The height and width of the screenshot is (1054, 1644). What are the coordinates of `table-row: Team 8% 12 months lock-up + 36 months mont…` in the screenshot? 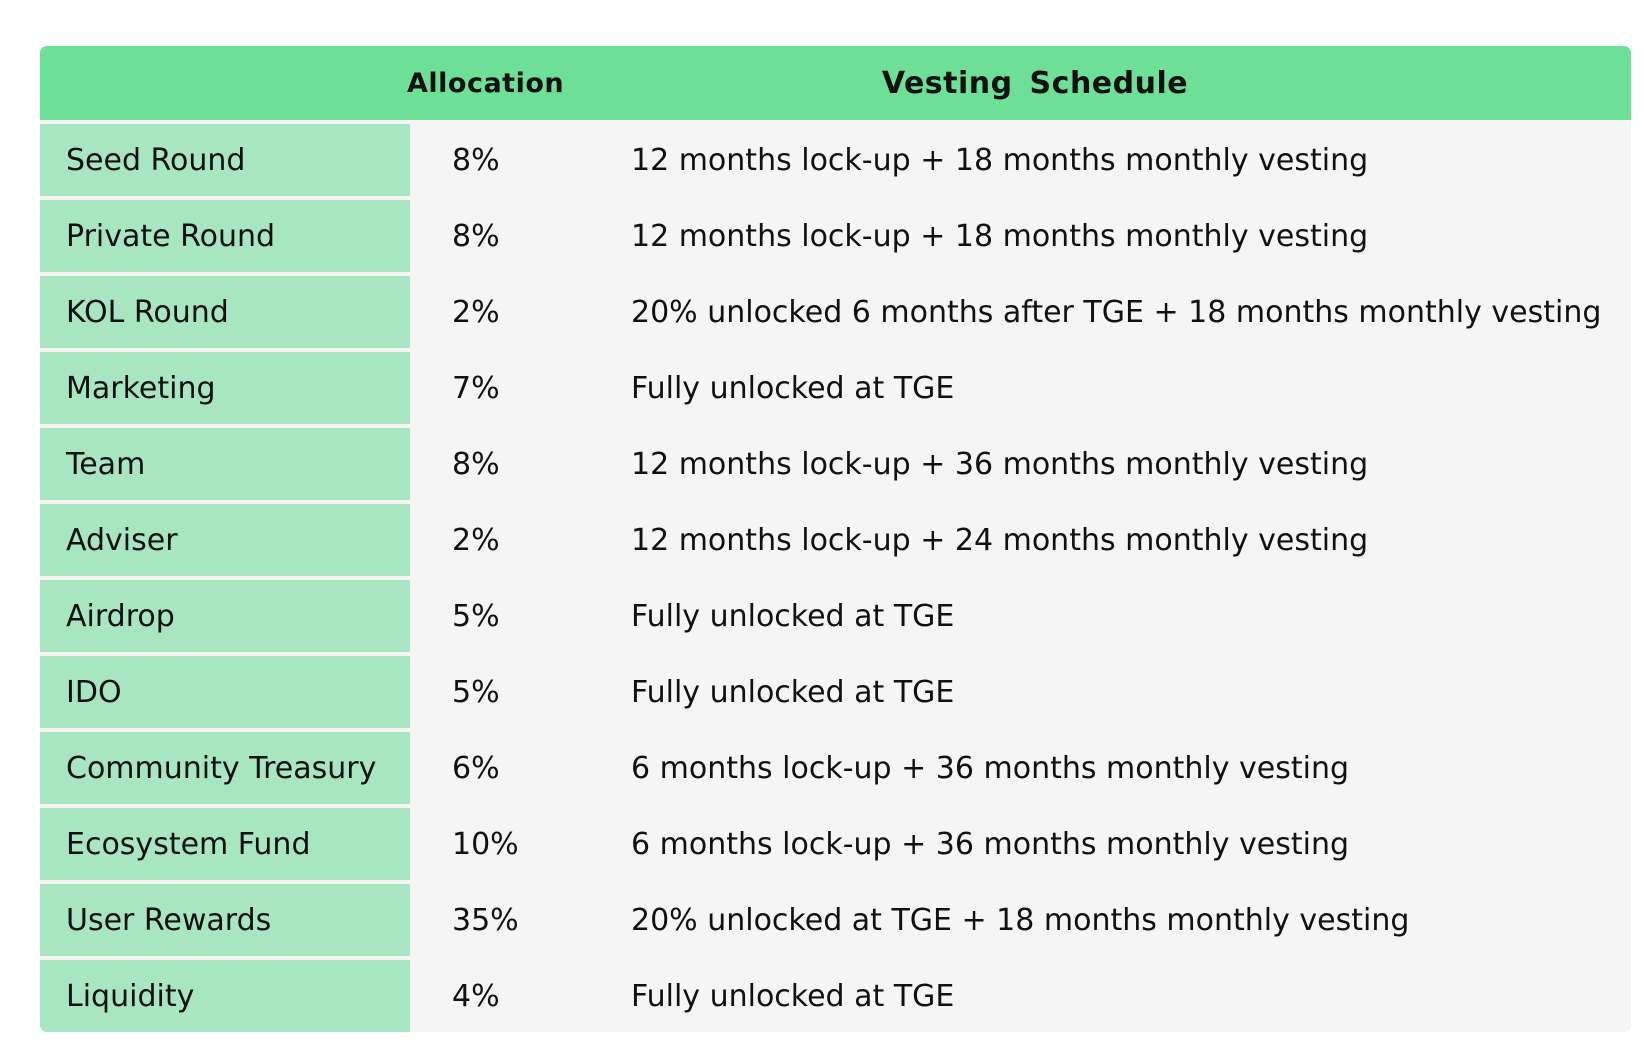 It's located at (835, 464).